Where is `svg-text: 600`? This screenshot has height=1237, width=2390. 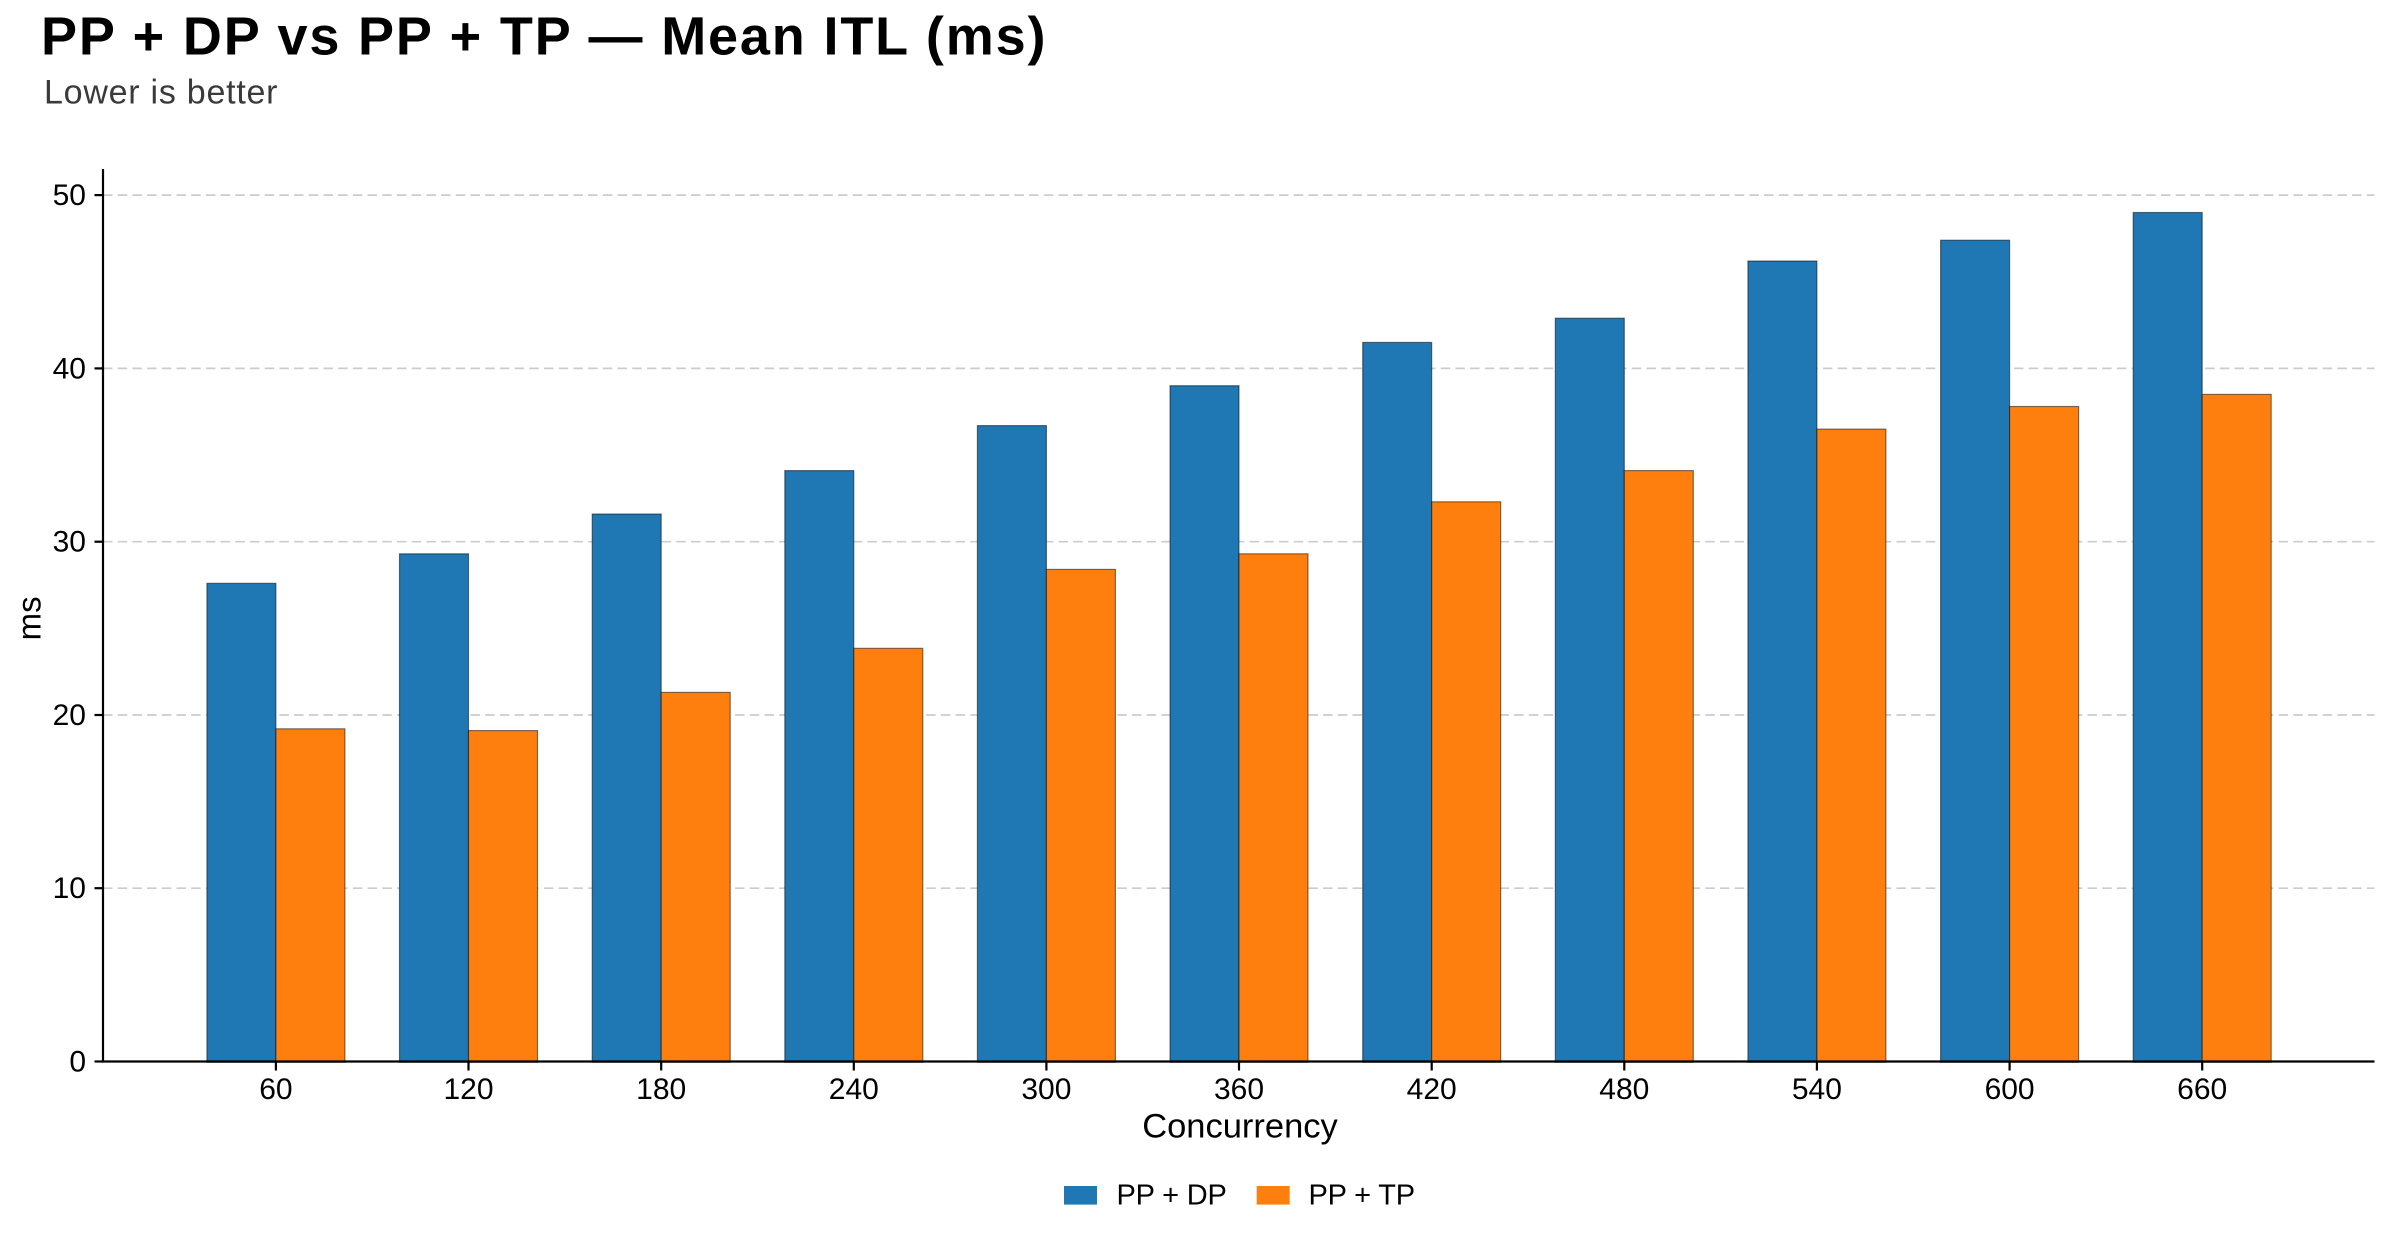 svg-text: 600 is located at coordinates (2010, 1089).